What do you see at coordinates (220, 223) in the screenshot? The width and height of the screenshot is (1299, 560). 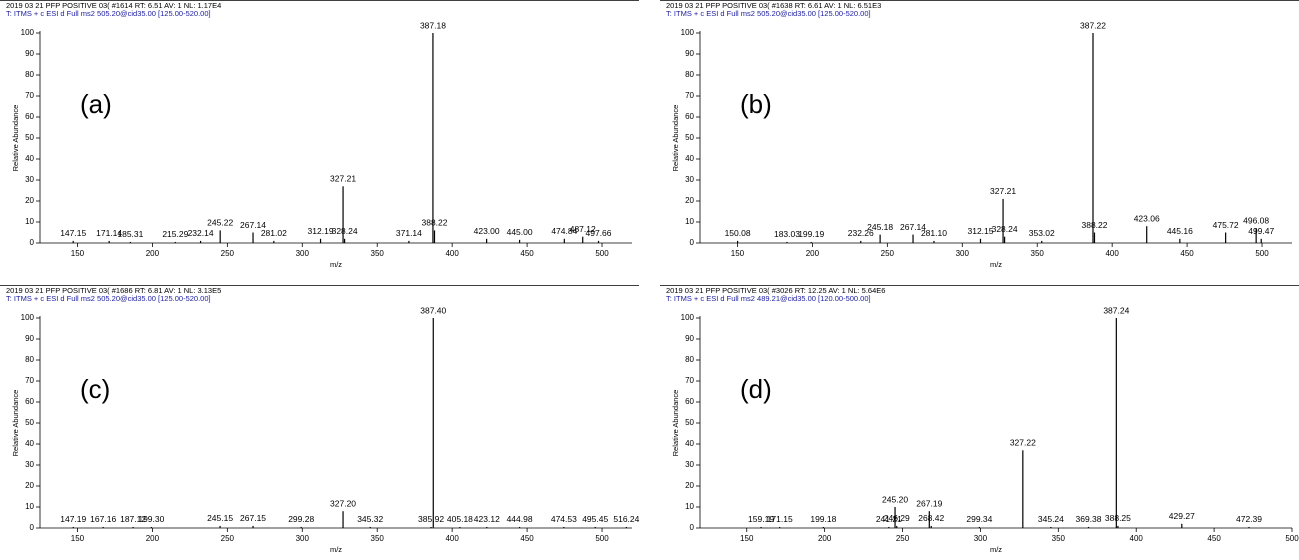 I see `peak-label: 245.22` at bounding box center [220, 223].